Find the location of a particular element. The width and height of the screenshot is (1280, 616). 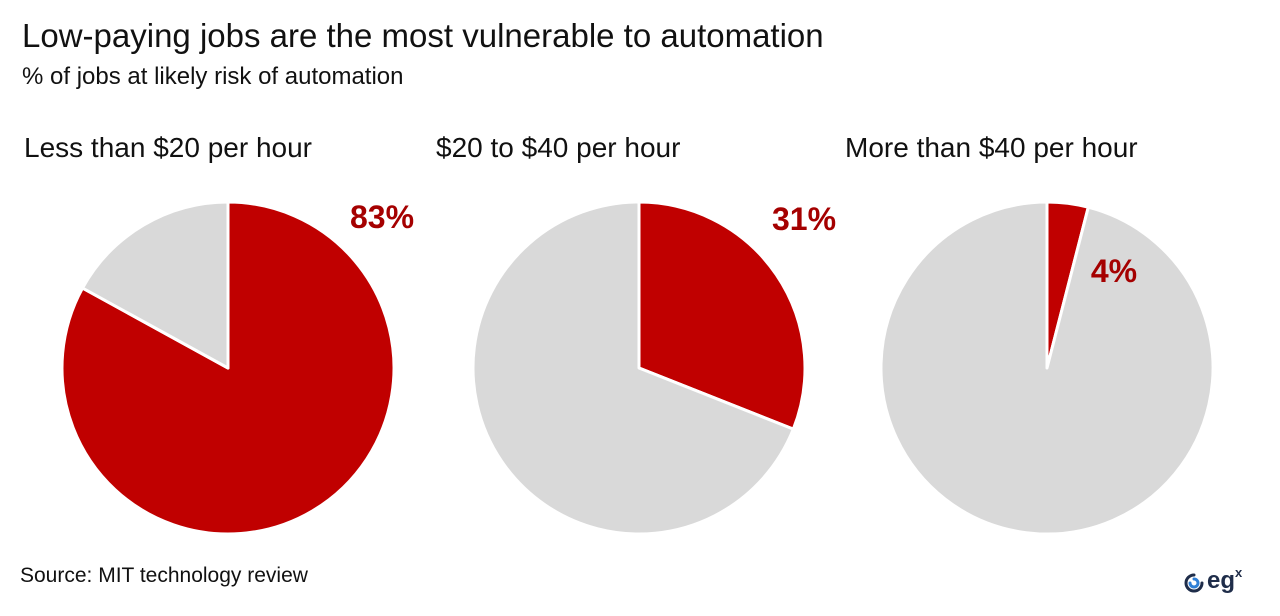

egx-logo: eg x is located at coordinates (1212, 581).